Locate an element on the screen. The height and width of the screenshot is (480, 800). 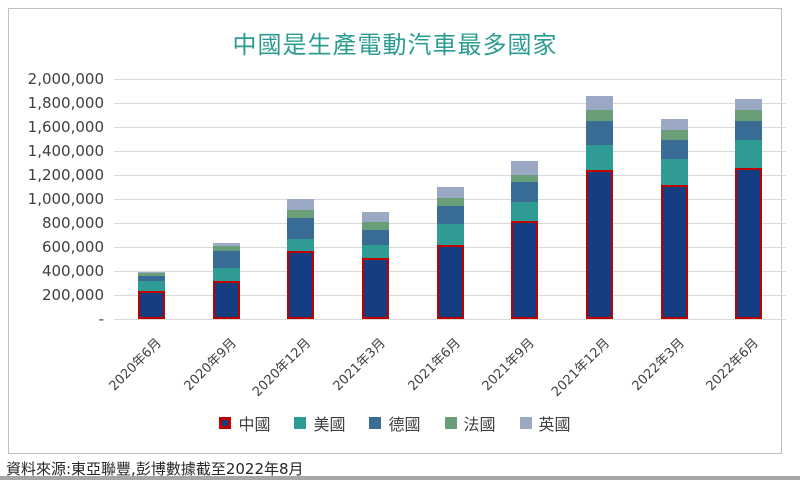
y-tick-label: 1,800,000 is located at coordinates (65, 103).